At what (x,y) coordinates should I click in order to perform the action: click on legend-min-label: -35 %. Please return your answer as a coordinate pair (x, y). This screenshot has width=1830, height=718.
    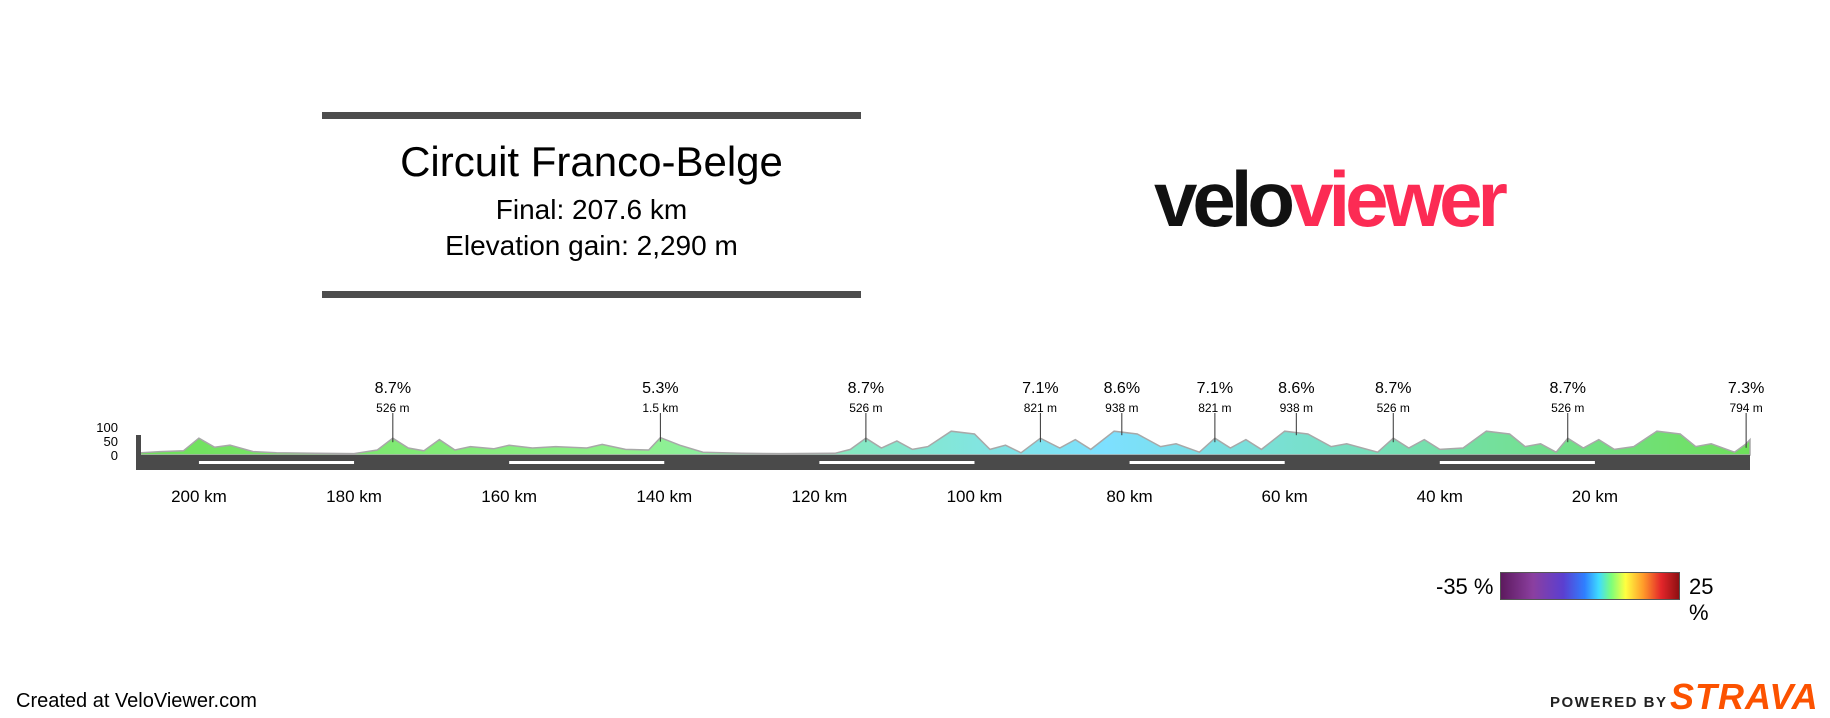
    Looking at the image, I should click on (1465, 586).